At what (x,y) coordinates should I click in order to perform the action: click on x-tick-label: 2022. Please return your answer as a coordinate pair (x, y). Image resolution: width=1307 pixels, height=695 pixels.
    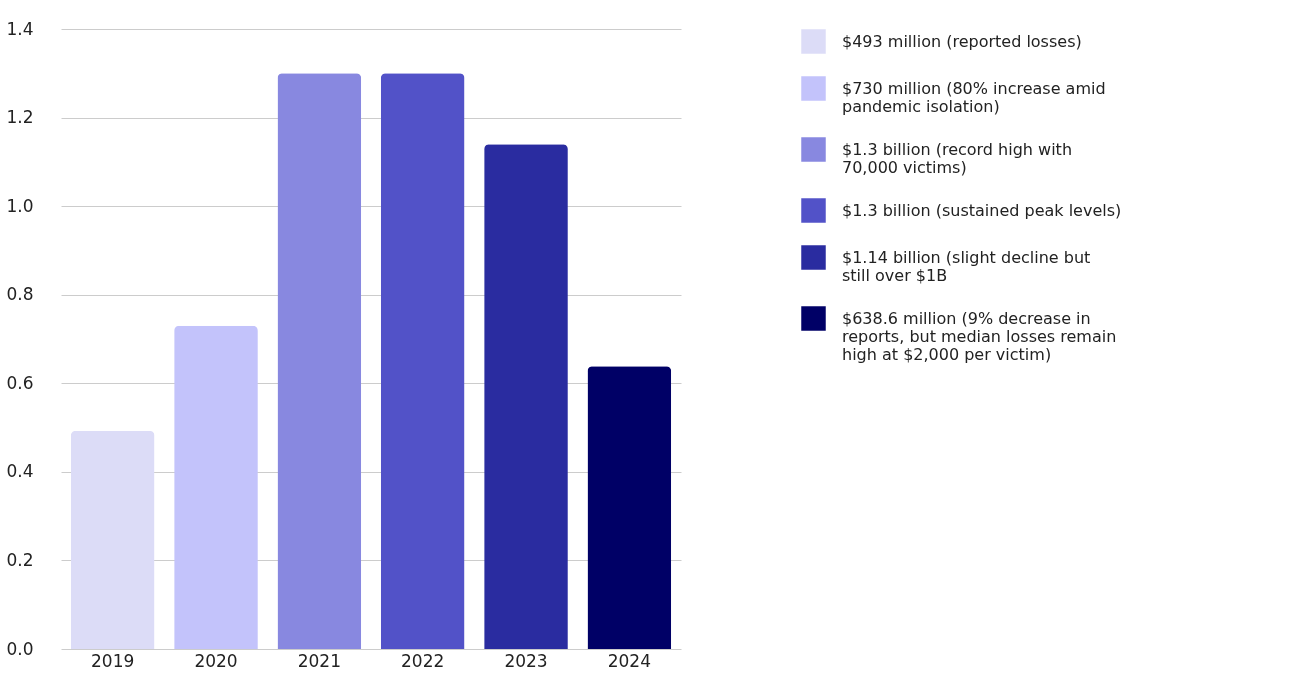
    Looking at the image, I should click on (423, 660).